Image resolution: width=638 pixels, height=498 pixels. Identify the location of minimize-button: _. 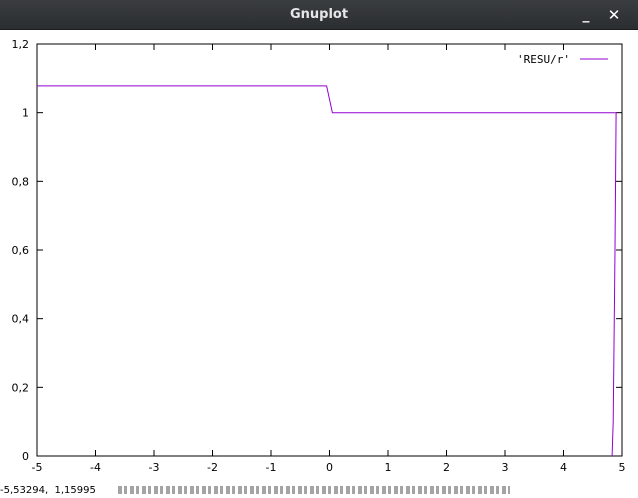
(586, 15).